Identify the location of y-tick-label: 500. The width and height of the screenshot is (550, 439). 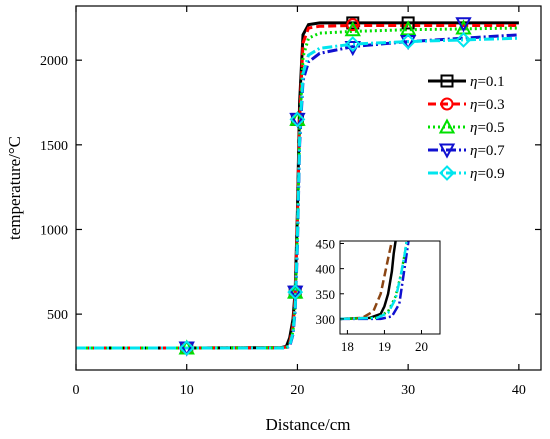
(57, 315).